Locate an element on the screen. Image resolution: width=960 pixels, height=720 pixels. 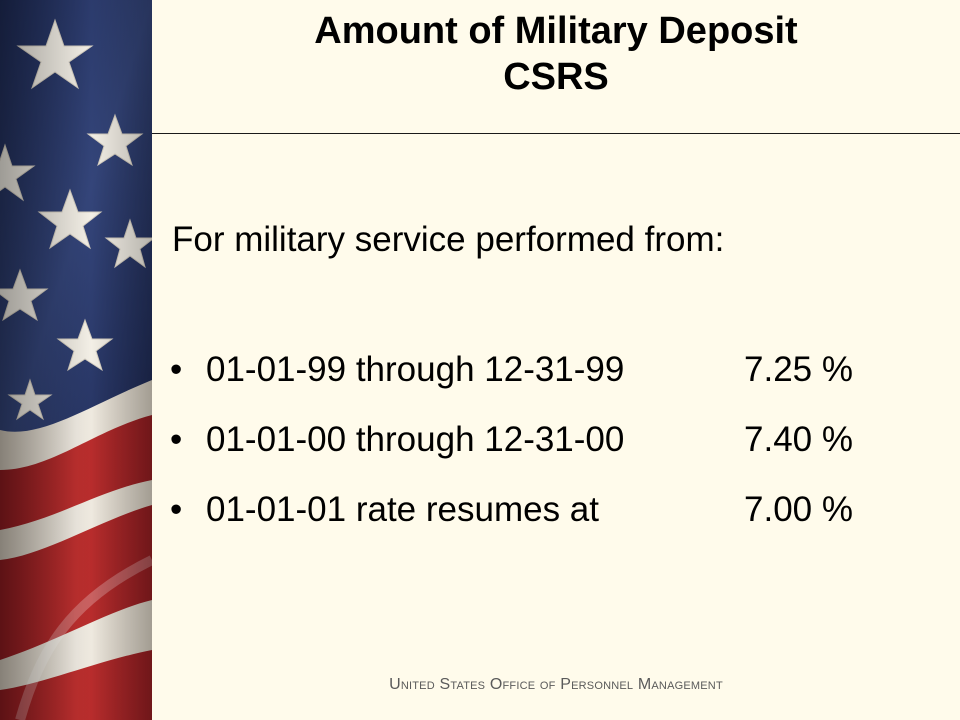
rate-value: 7.25 % is located at coordinates (798, 369).